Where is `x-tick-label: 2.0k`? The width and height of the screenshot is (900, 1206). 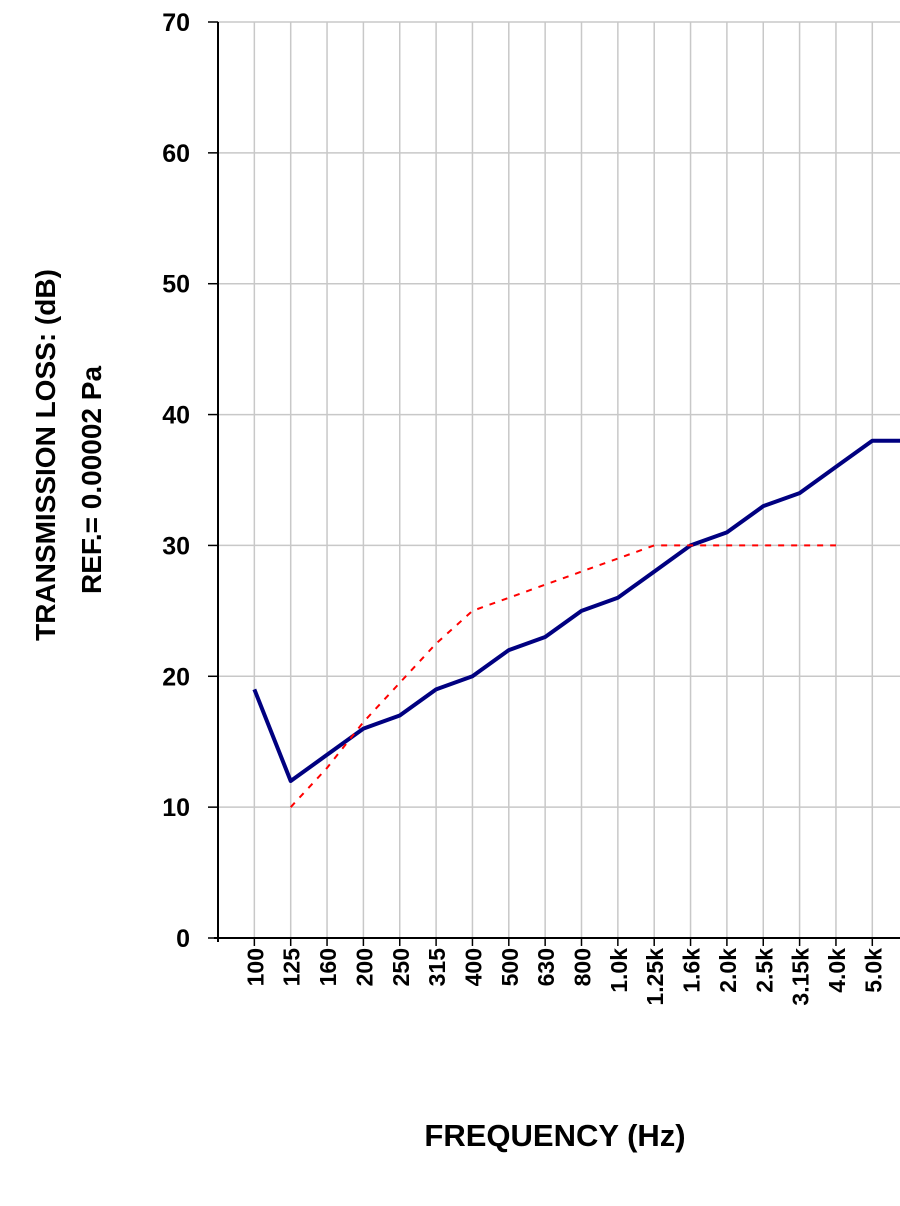
x-tick-label: 2.0k is located at coordinates (728, 970).